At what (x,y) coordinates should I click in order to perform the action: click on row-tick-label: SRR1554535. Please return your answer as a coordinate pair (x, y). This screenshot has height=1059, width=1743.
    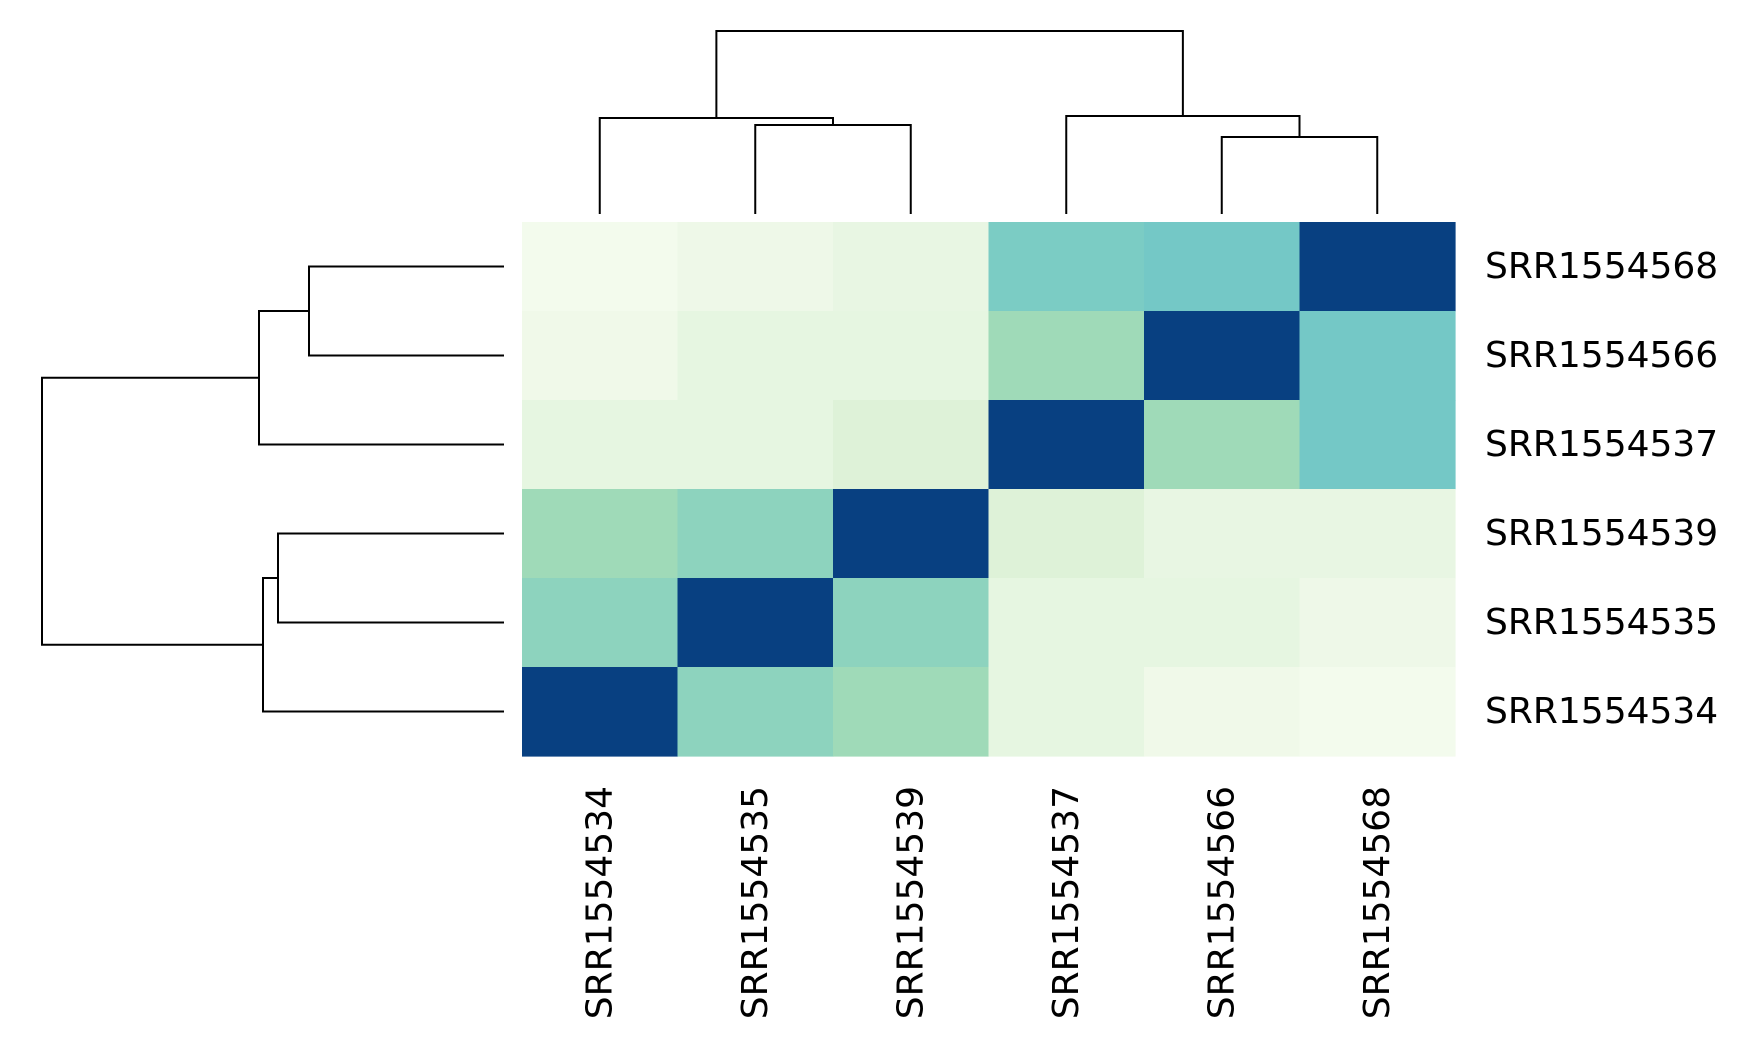
    Looking at the image, I should click on (1601, 622).